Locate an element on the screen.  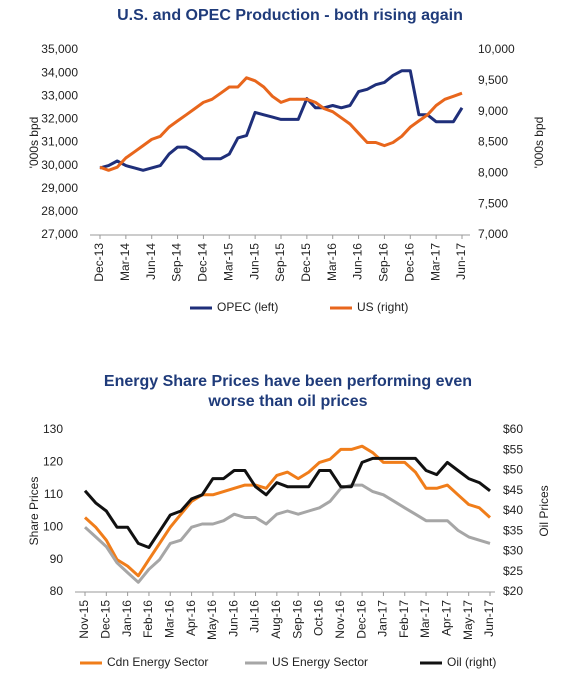
y2-tick-label: 9,000 is located at coordinates (493, 111).